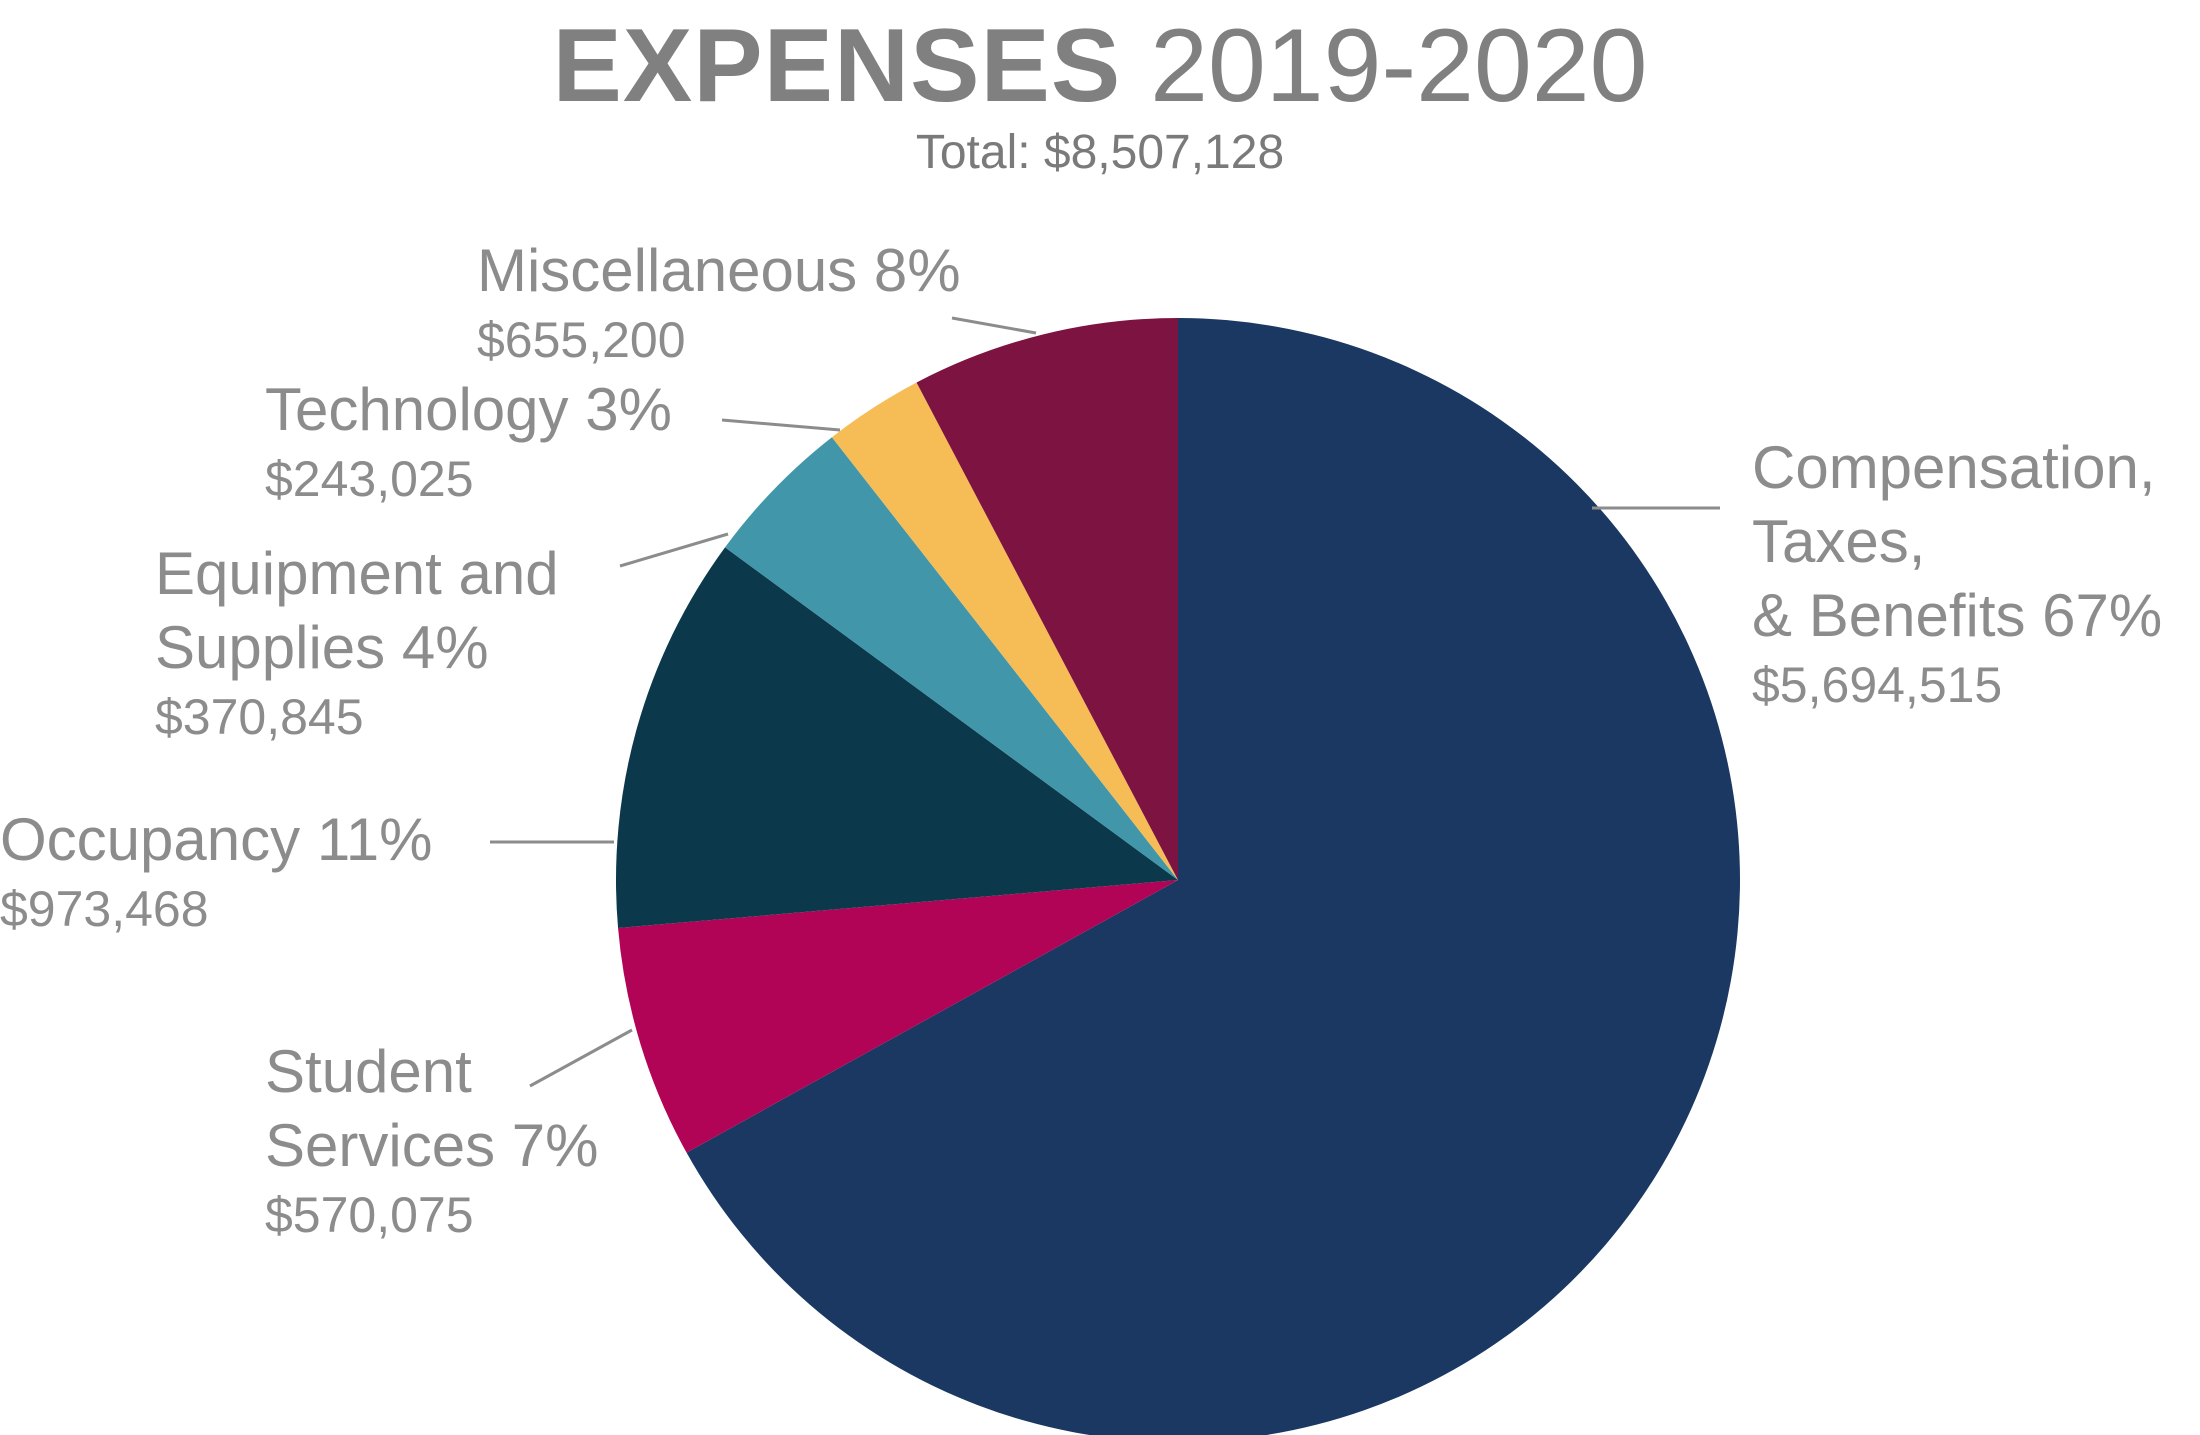 This screenshot has height=1435, width=2200. What do you see at coordinates (781, 425) in the screenshot?
I see `leader-line-technology` at bounding box center [781, 425].